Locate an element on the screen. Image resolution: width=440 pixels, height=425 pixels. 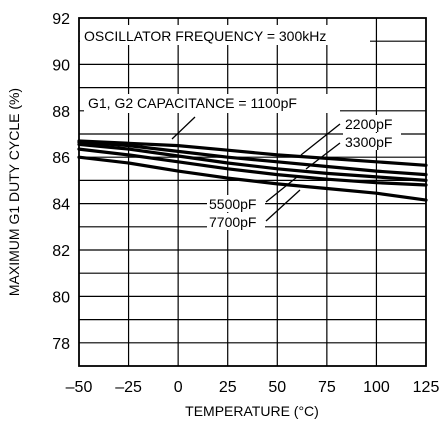
x-tick-label: 100 is located at coordinates (376, 387).